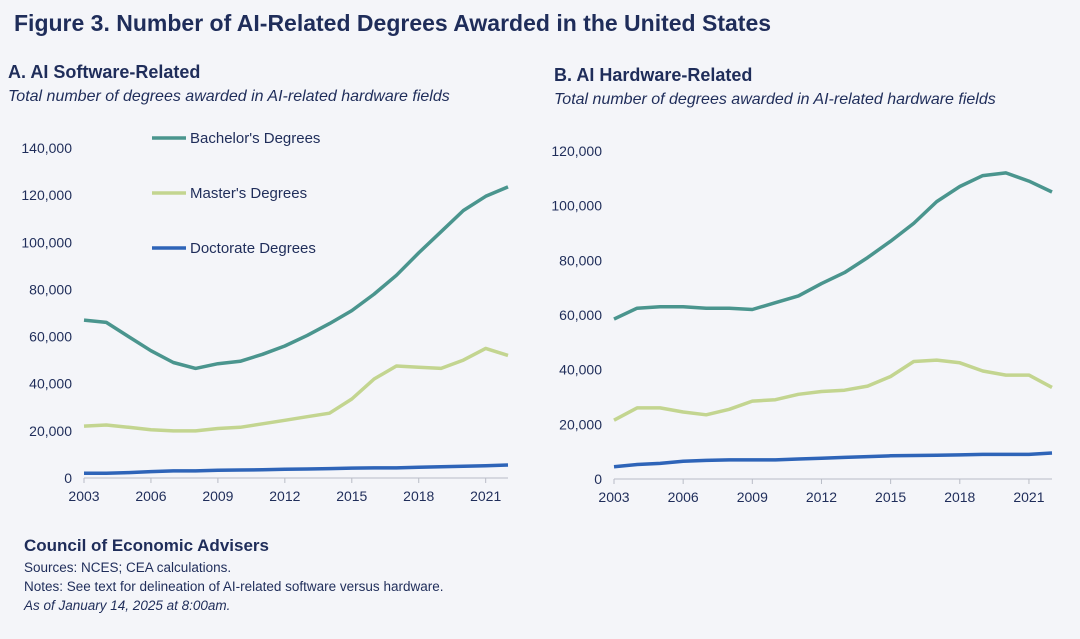 The width and height of the screenshot is (1080, 639). I want to click on sources-note: Sources: NCES; CEA calculations., so click(128, 567).